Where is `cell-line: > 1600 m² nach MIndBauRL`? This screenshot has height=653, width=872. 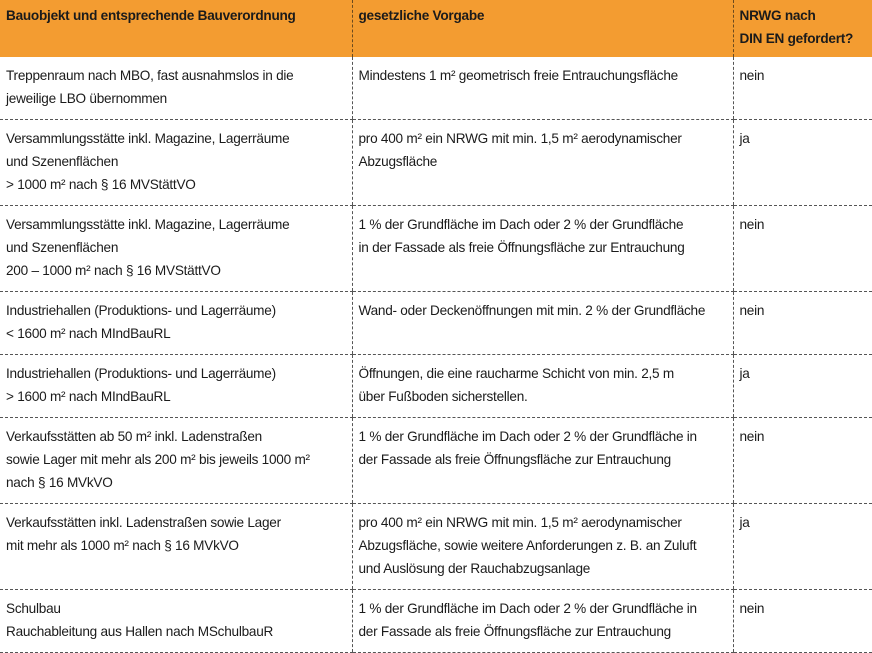
cell-line: > 1600 m² nach MIndBauRL is located at coordinates (88, 396).